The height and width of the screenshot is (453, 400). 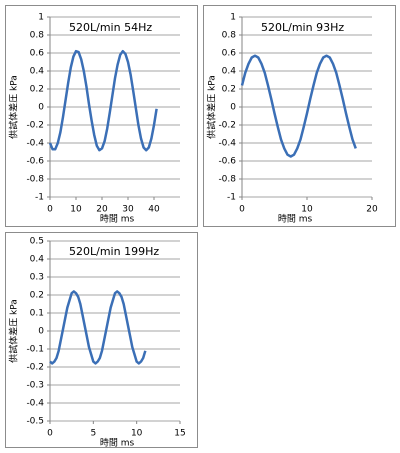 I want to click on y-tick-label: 0.5, so click(x=37, y=242).